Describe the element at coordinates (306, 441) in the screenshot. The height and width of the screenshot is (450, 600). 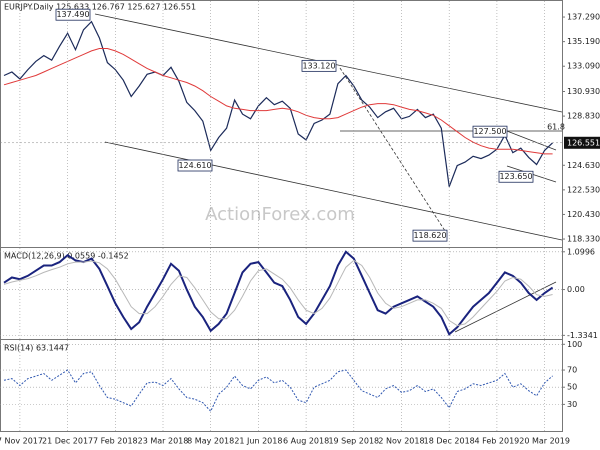
I see `x-tick-label: 6 Aug 2018` at that location.